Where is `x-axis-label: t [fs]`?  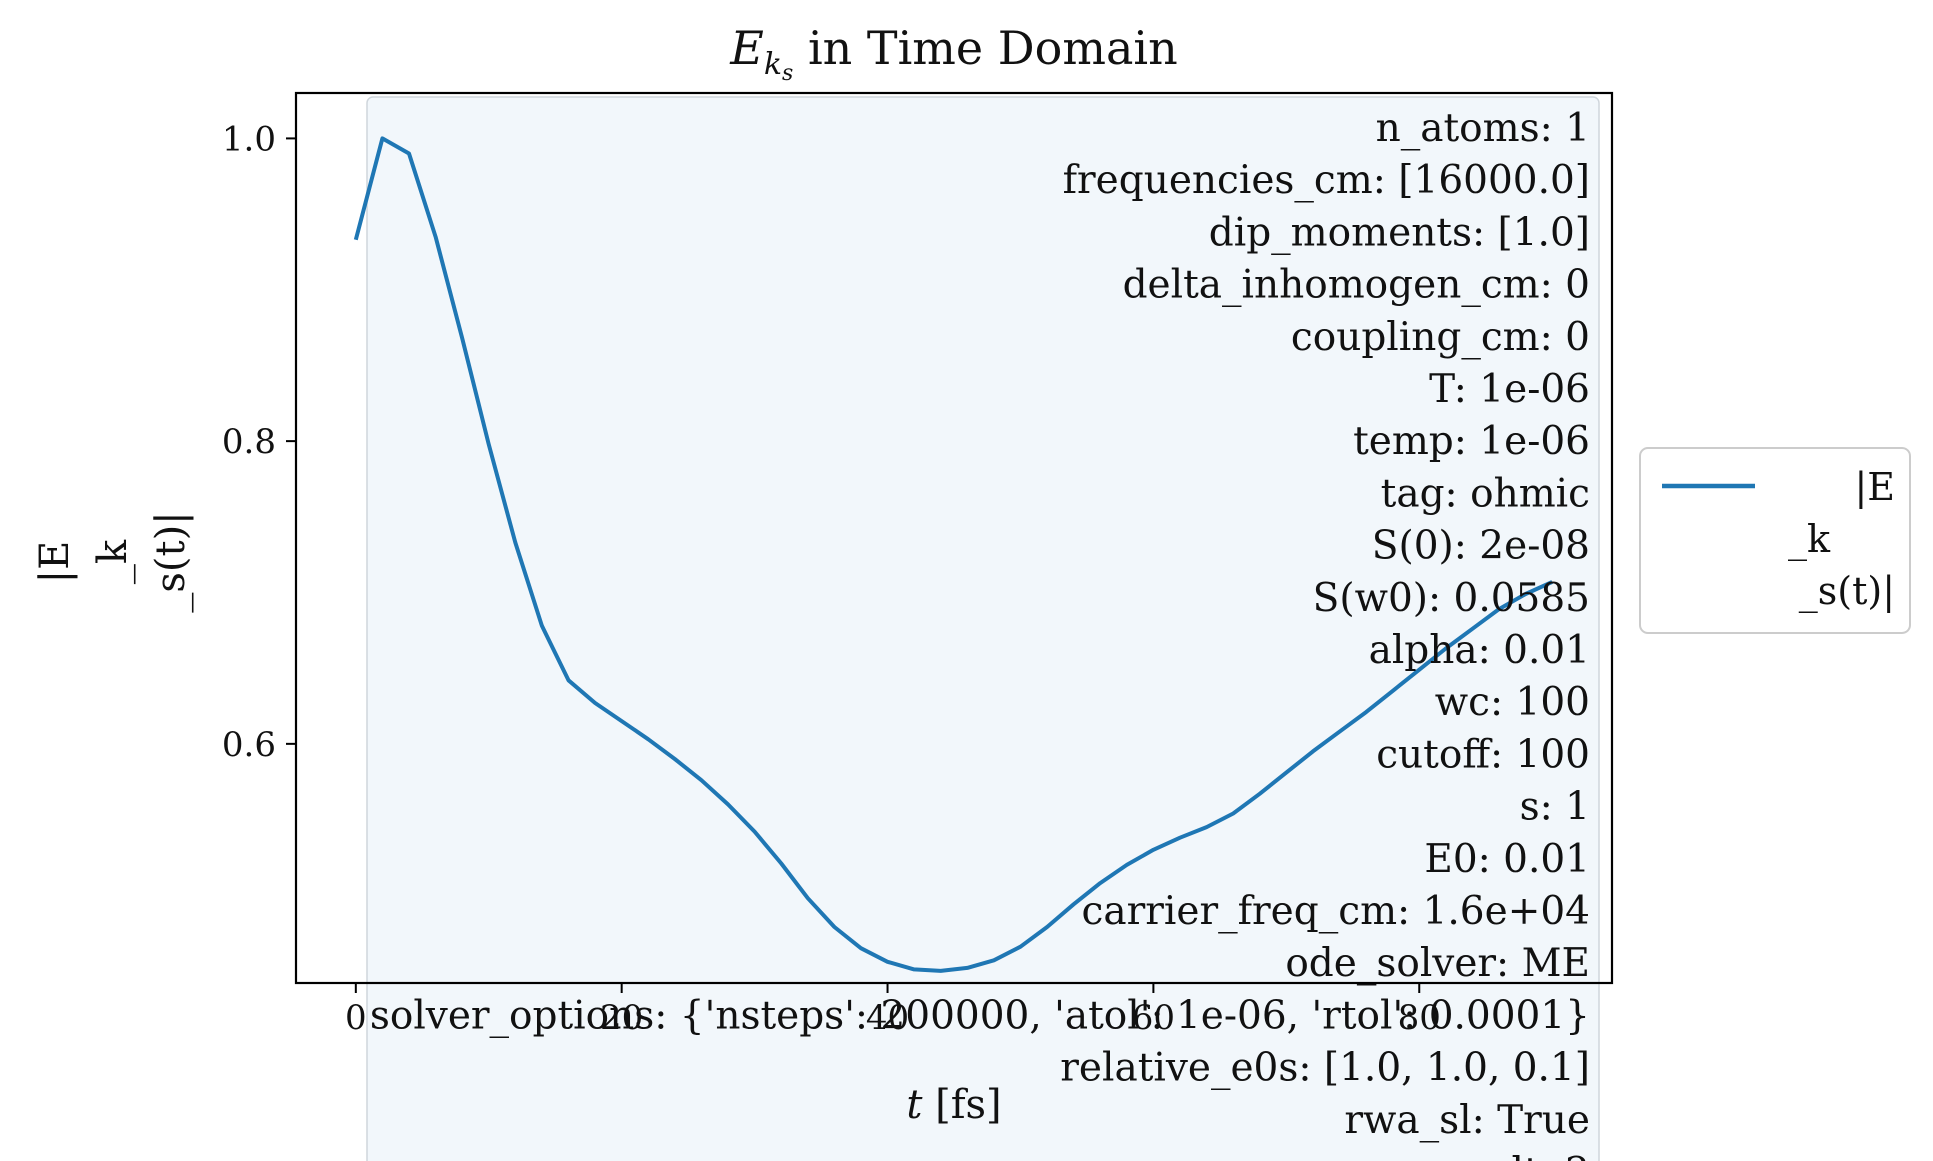
x-axis-label: t [fs] is located at coordinates (953, 1105).